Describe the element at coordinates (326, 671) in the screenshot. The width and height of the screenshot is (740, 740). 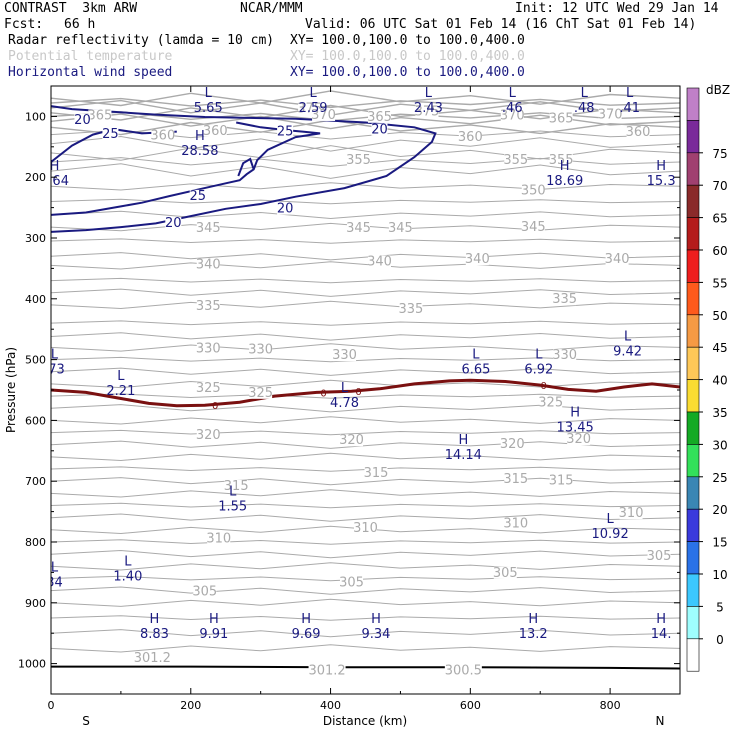
I see `theta-label: 301.2` at that location.